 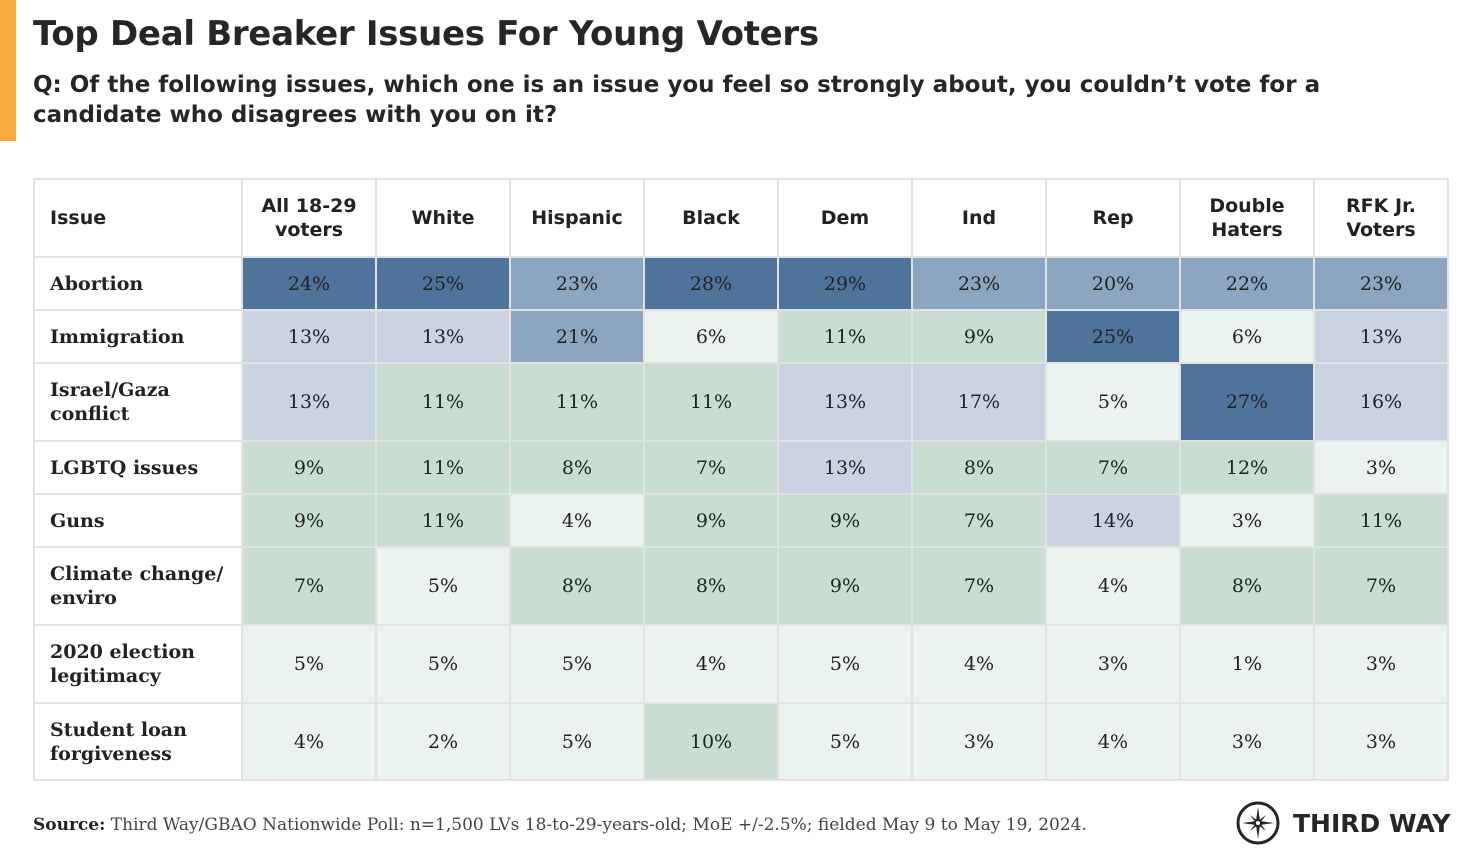 I want to click on column-header: Rep, so click(x=1113, y=218).